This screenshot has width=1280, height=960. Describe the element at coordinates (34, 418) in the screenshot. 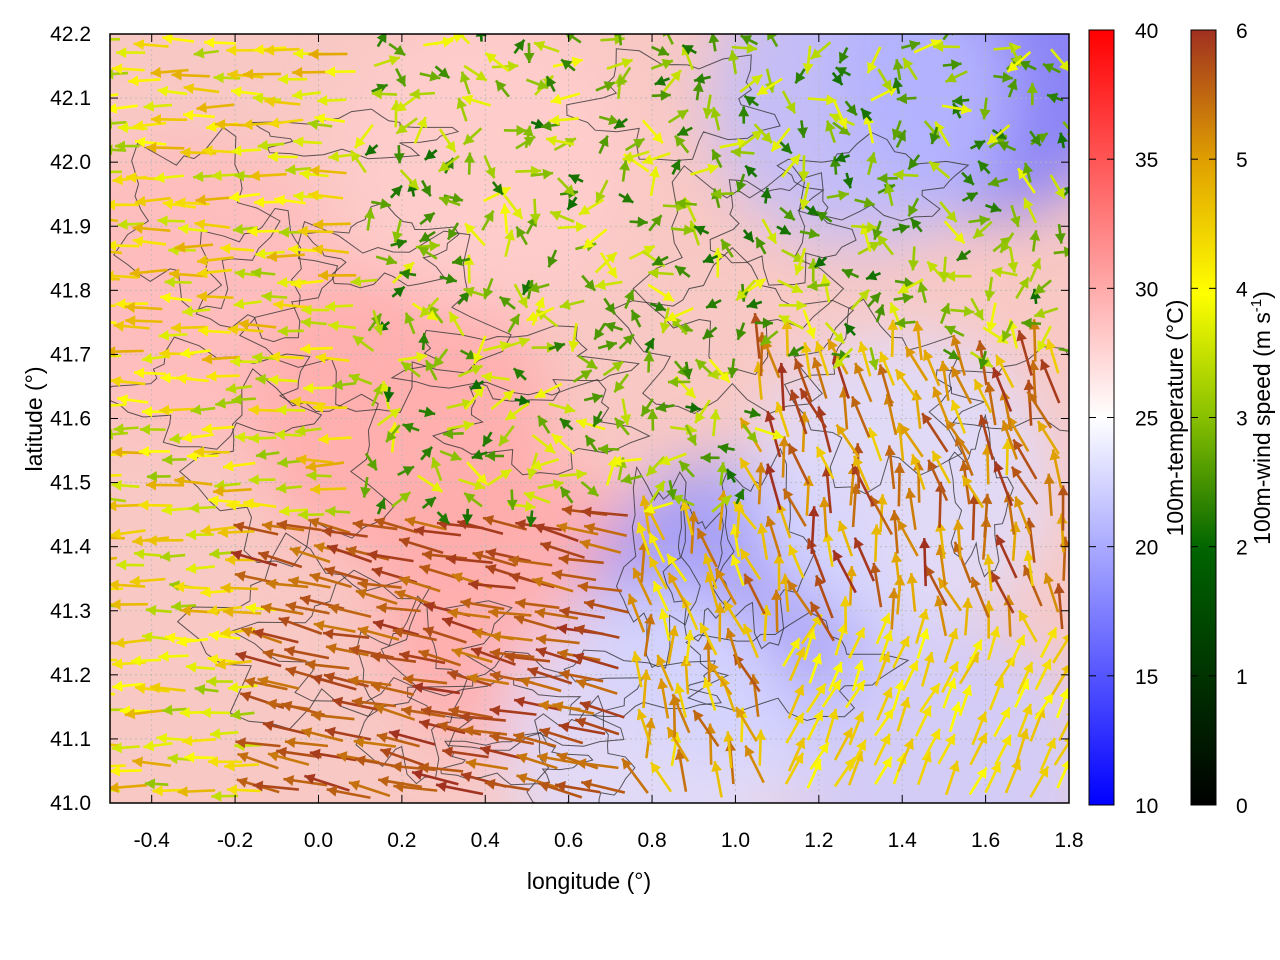

I see `y-axis-title: latitude (°)` at that location.